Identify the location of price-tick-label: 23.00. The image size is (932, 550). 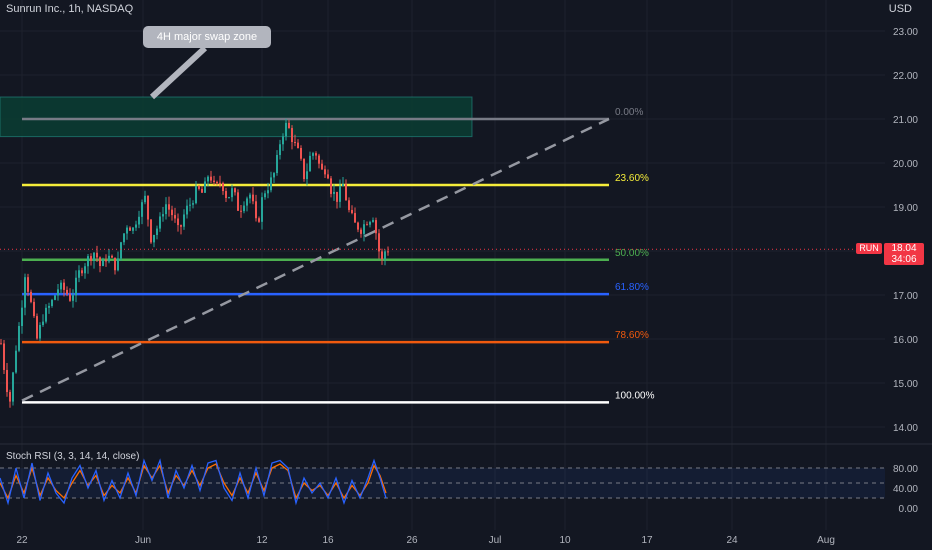
(905, 32).